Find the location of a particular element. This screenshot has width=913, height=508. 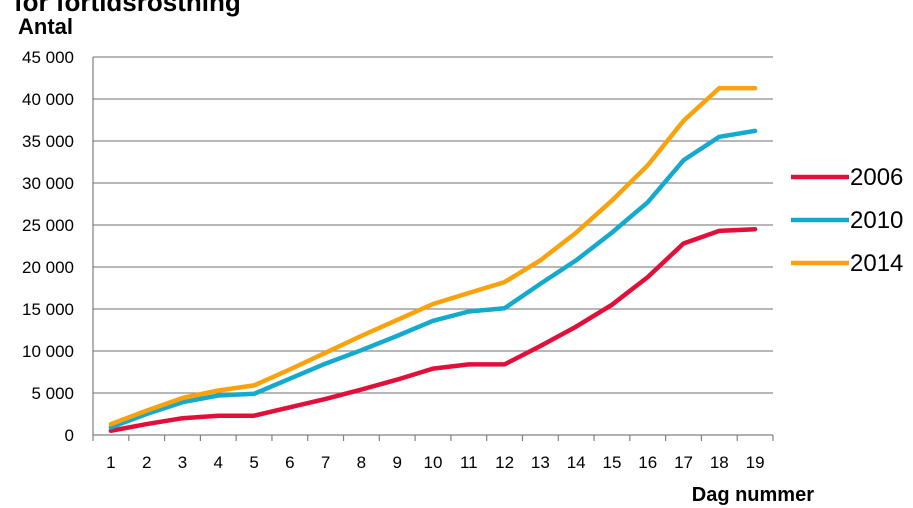

x-tick-label: 14 is located at coordinates (576, 462).